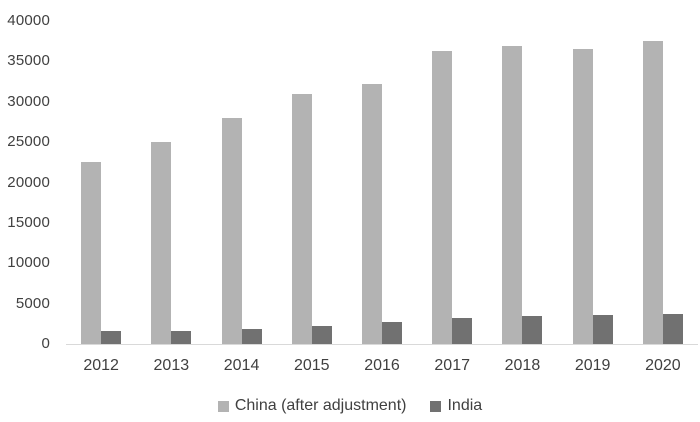 This screenshot has height=422, width=700. I want to click on legend: China (after adjustment) India, so click(350, 406).